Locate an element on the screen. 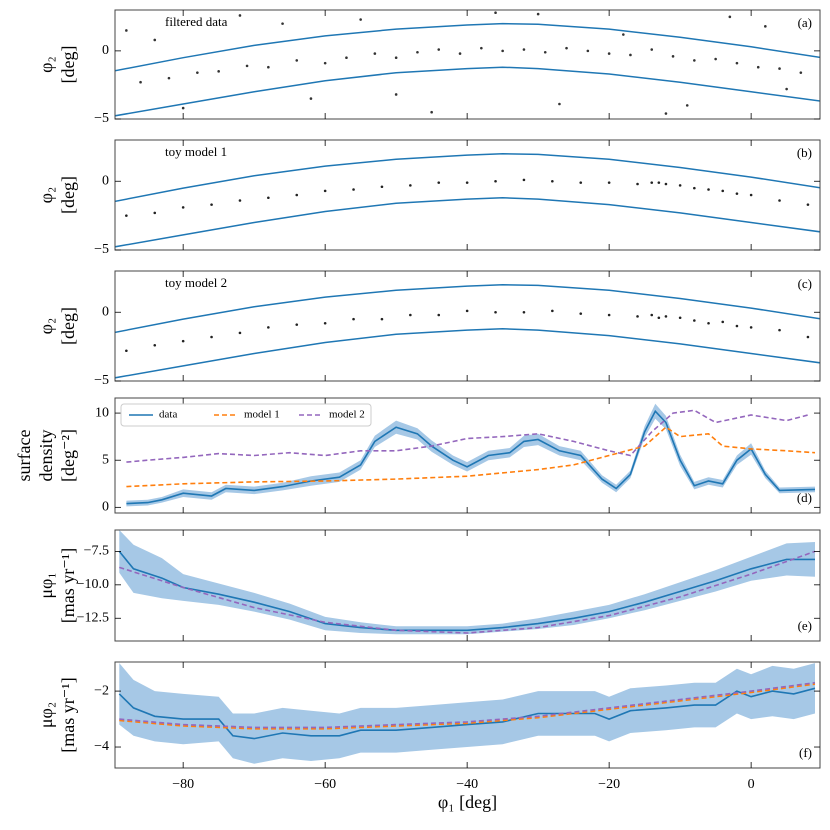  y-axis-label: [mas yr⁻¹] is located at coordinates (68, 585).